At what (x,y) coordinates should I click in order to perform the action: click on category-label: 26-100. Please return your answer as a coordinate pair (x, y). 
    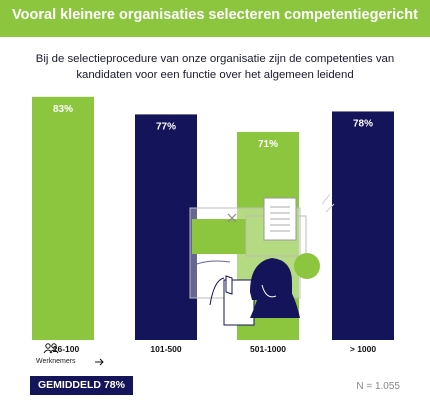
    Looking at the image, I should click on (66, 349).